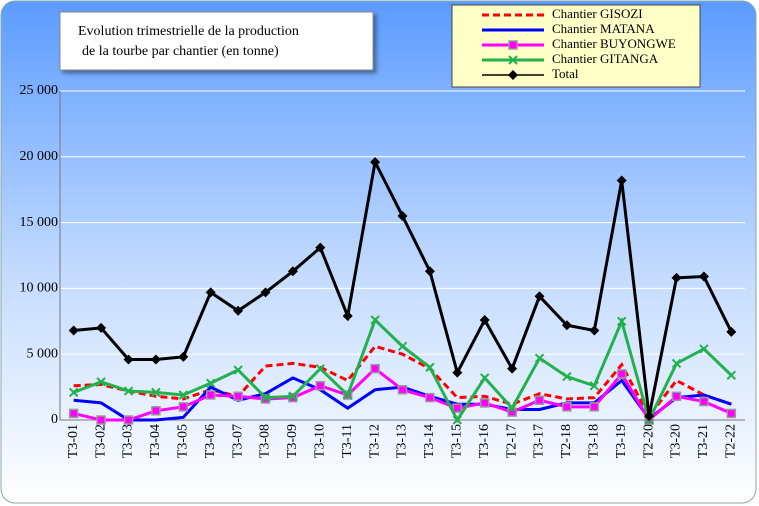  I want to click on x-tick-label: T3-02, so click(100, 441).